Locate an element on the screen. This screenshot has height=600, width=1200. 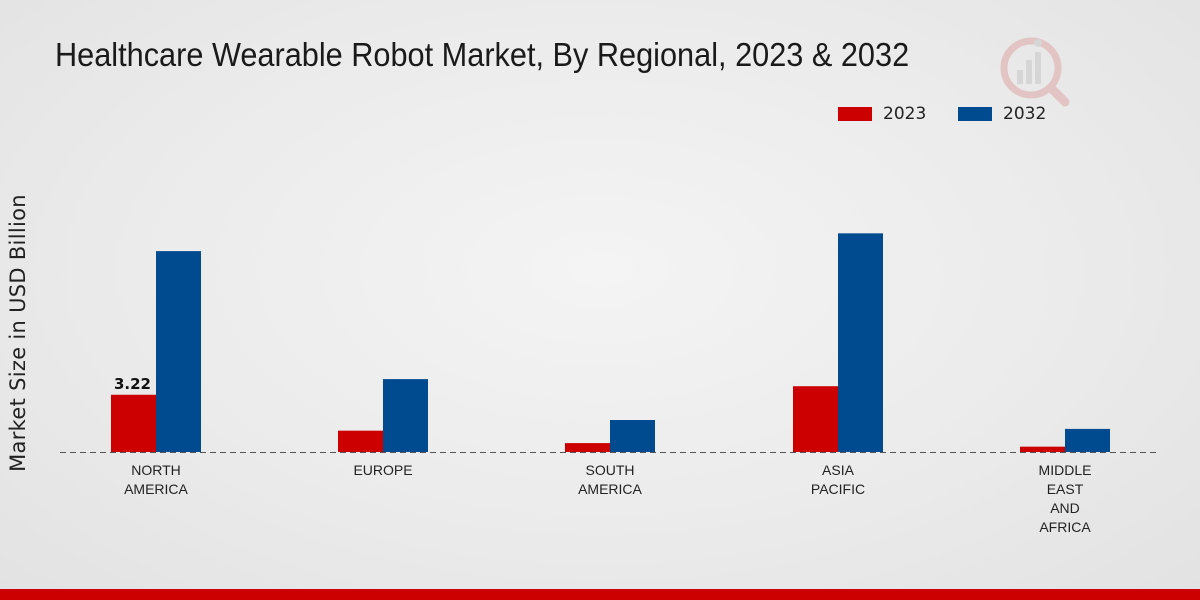
x-tick-label-0: NORTH AMERICA is located at coordinates (156, 479).